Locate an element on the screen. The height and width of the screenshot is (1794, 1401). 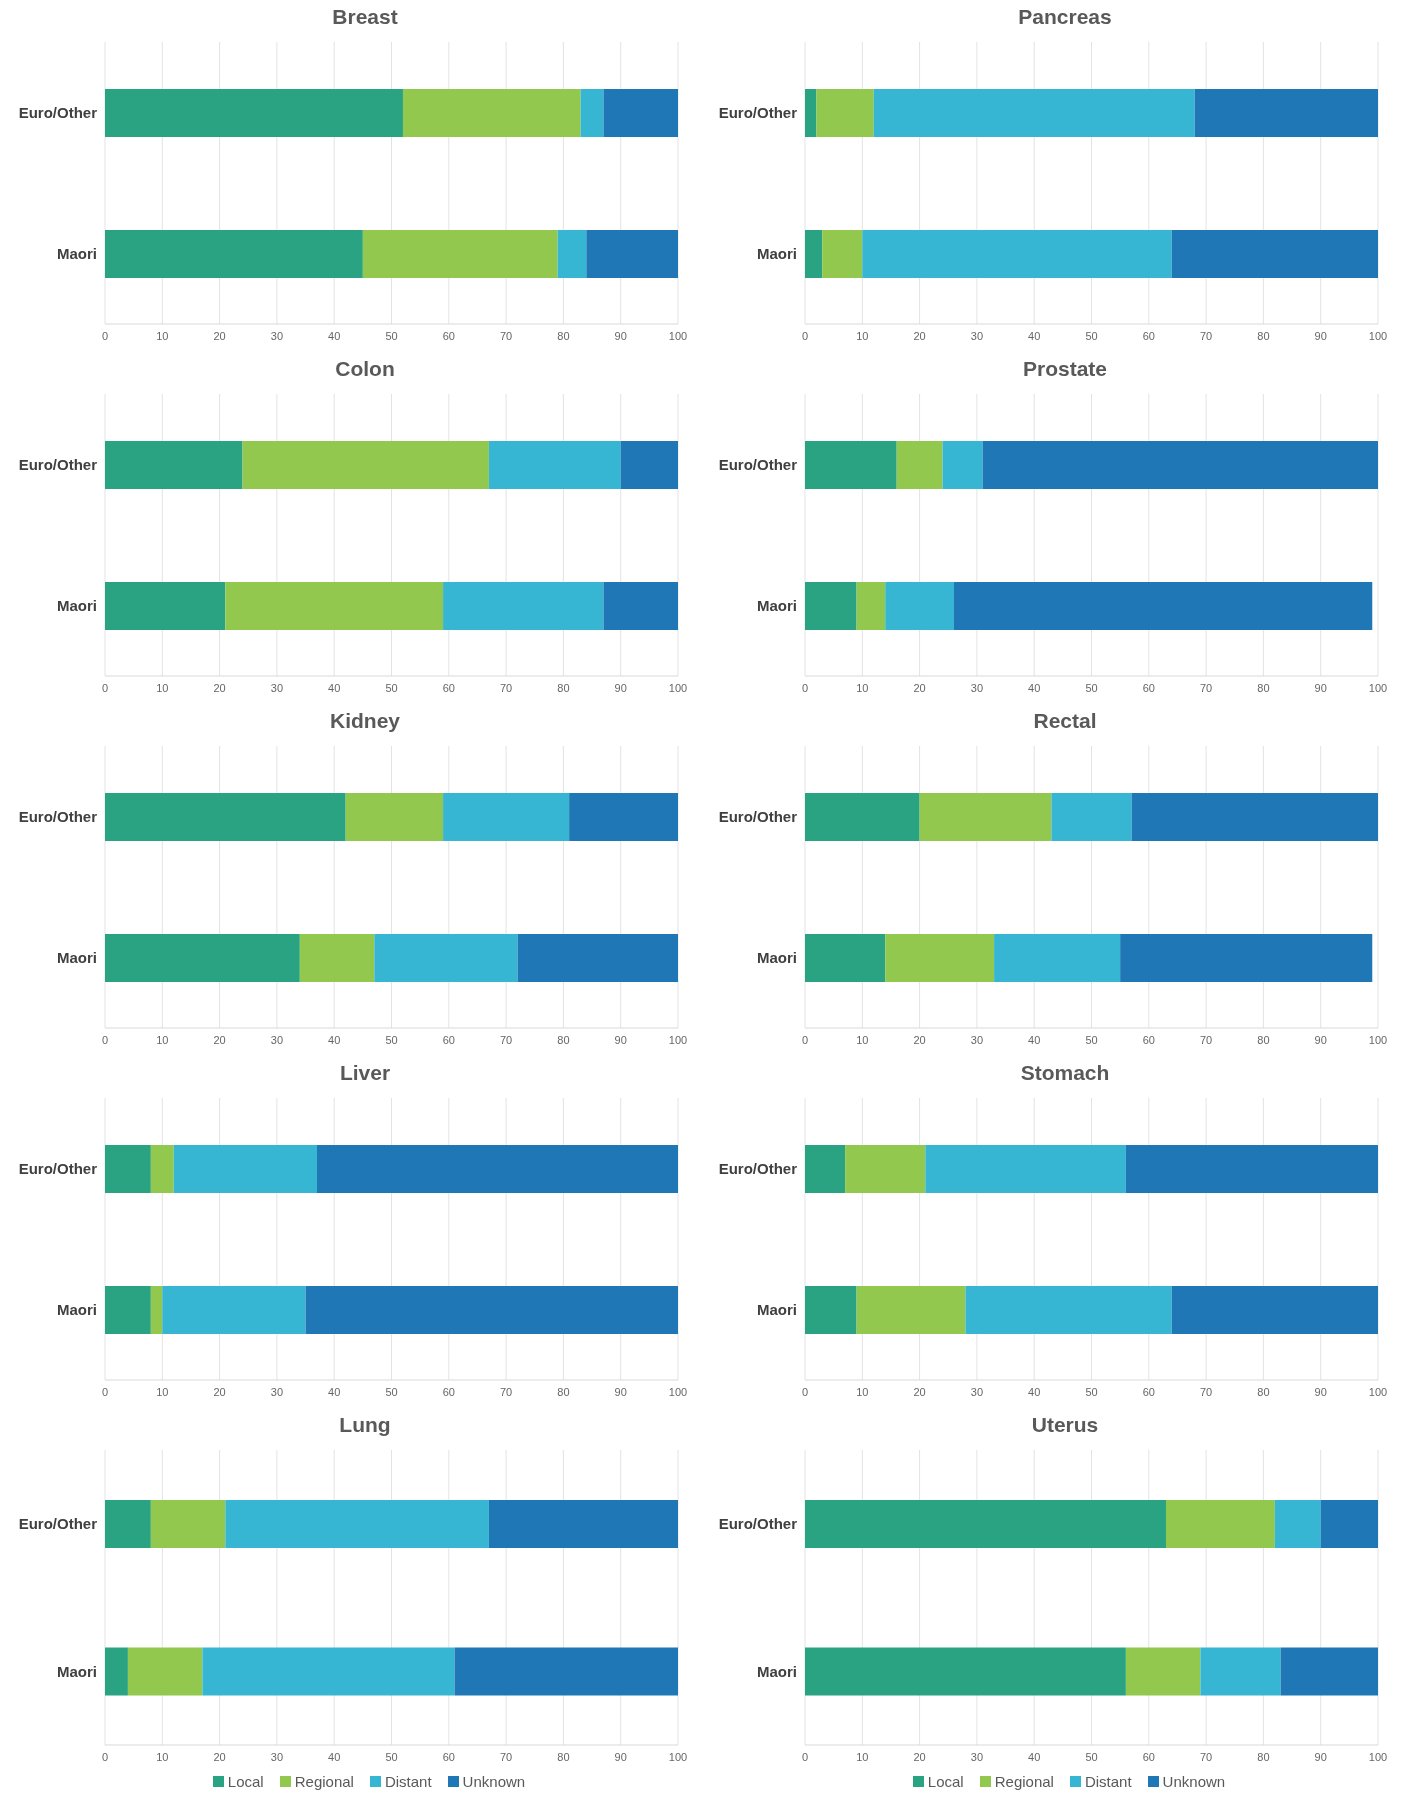
legend-label: Local is located at coordinates (245, 1781).